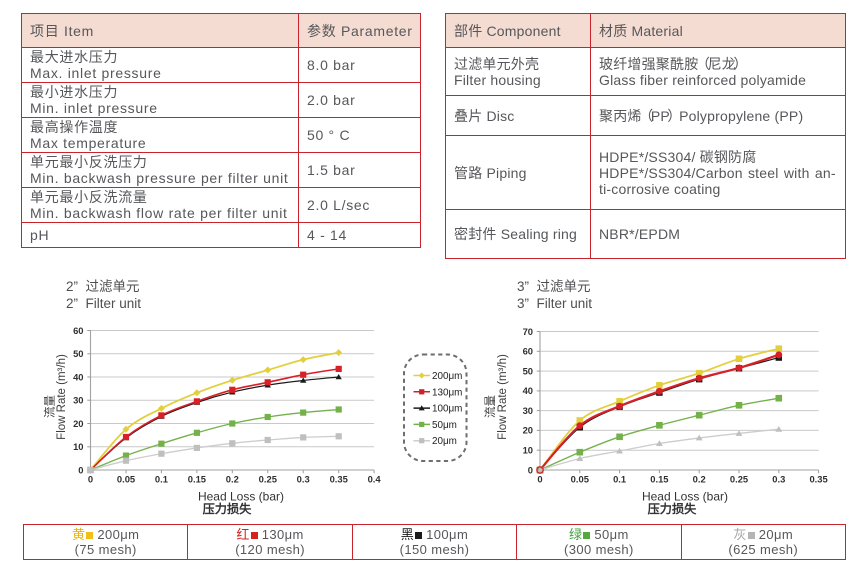  I want to click on svg-text: 2” Filter unit, so click(103, 303).